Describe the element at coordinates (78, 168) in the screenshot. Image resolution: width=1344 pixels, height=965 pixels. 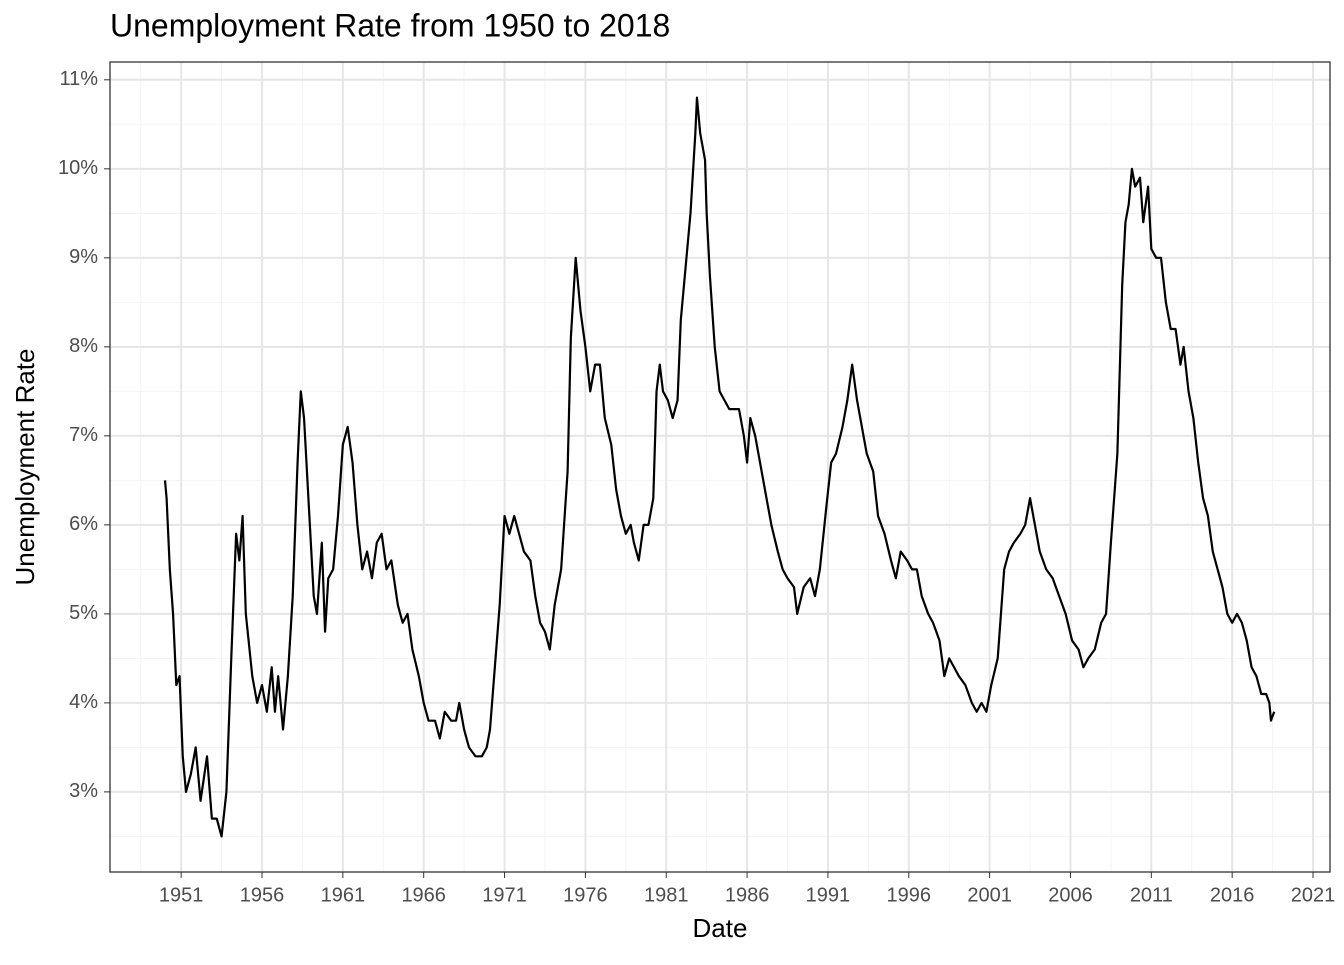
I see `y-tick-label: 10%` at that location.